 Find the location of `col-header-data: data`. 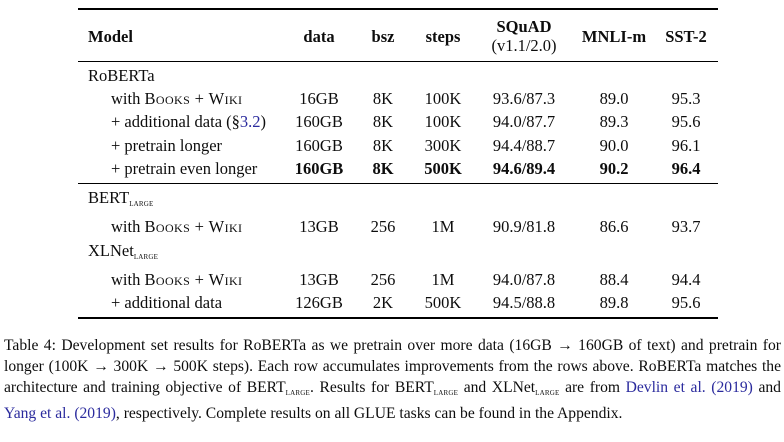

col-header-data: data is located at coordinates (319, 35).